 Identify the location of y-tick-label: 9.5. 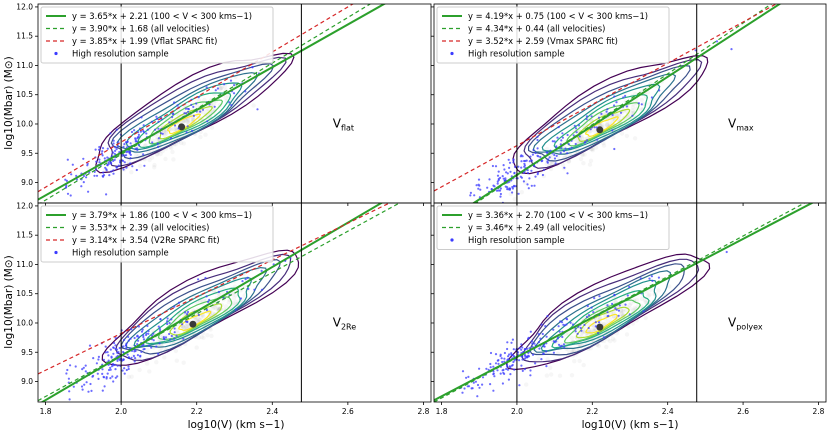
(27, 352).